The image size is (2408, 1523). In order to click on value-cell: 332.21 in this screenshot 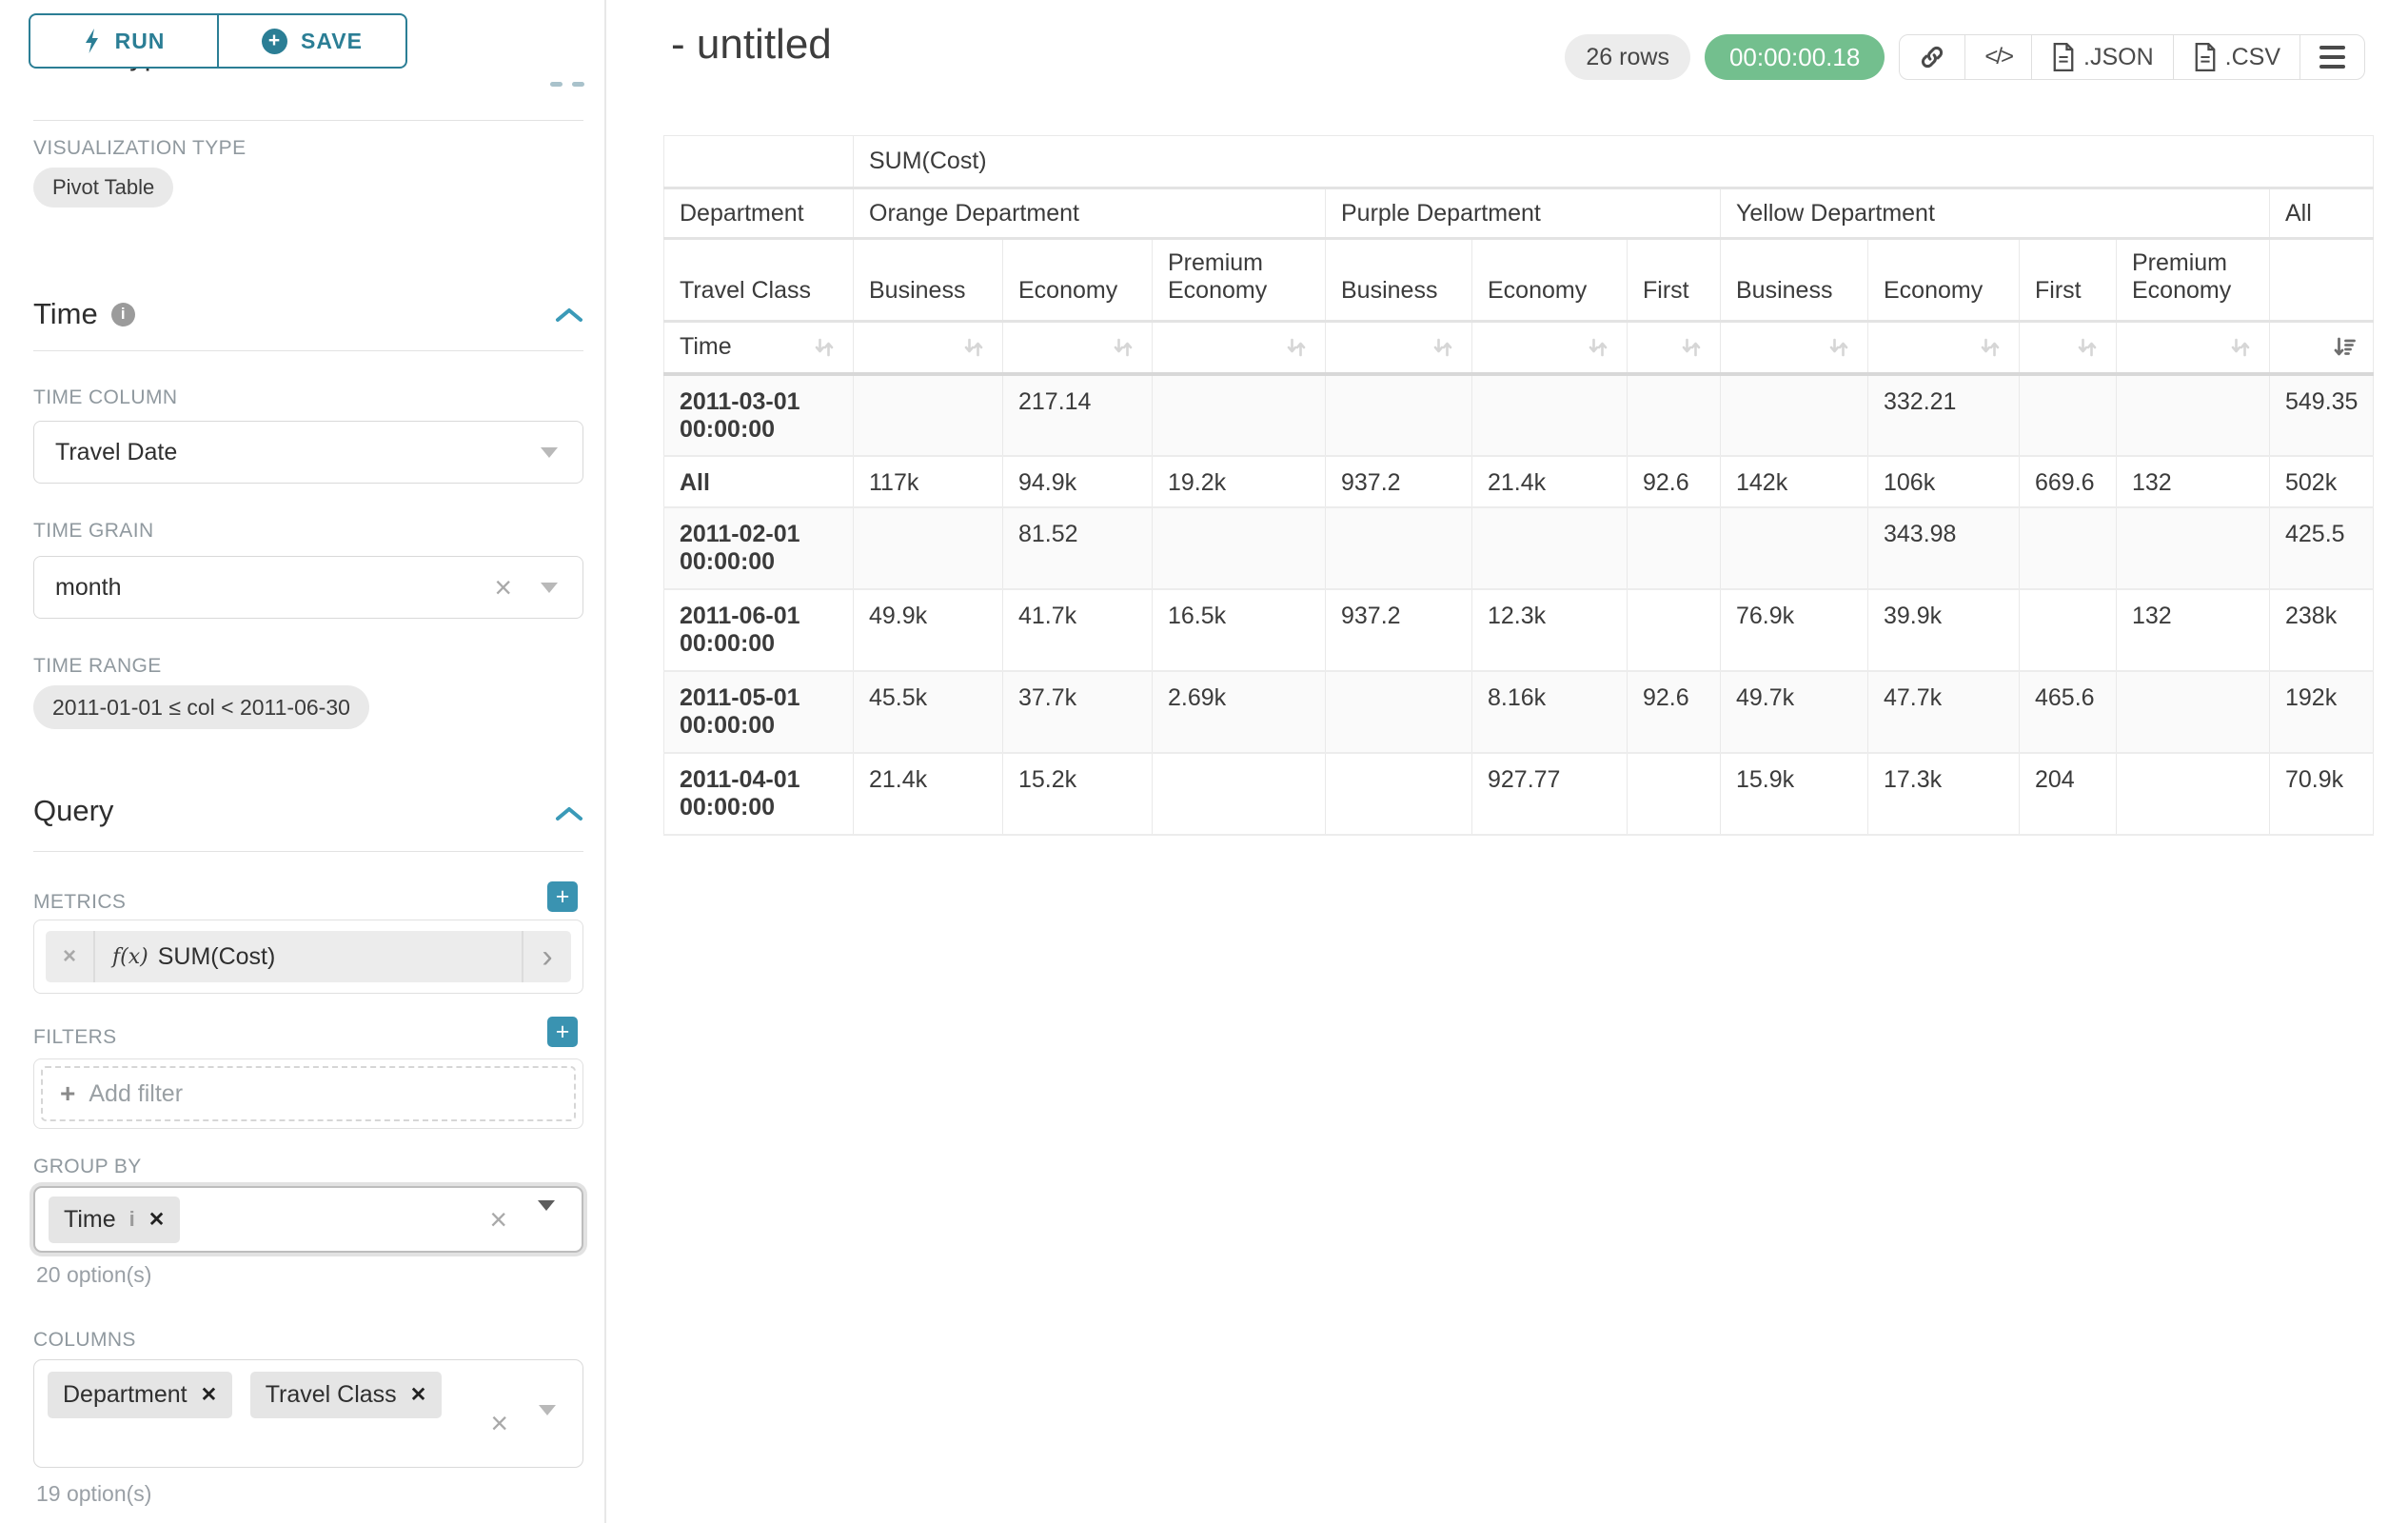, I will do `click(1943, 415)`.